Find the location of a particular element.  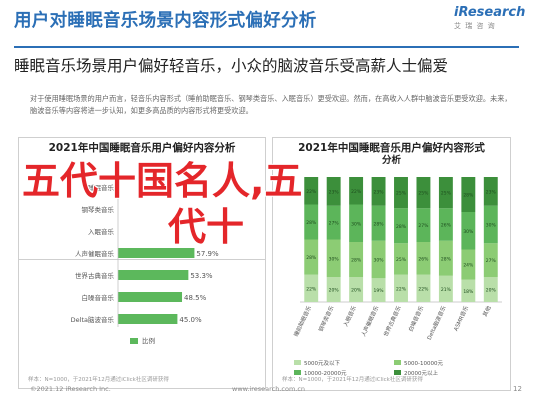

right-category-label: 钢琴类音乐 is located at coordinates (326, 318).